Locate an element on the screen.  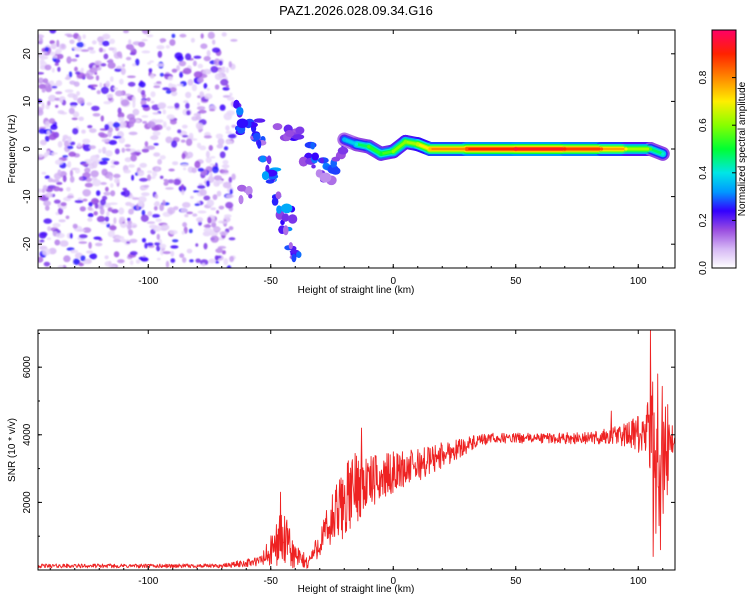
ridge-point is located at coordinates (516, 149).